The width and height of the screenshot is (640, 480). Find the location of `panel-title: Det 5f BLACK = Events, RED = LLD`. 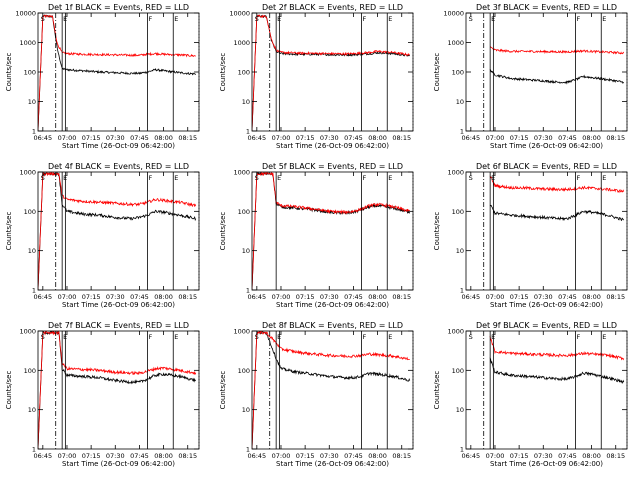

panel-title: Det 5f BLACK = Events, RED = LLD is located at coordinates (332, 166).